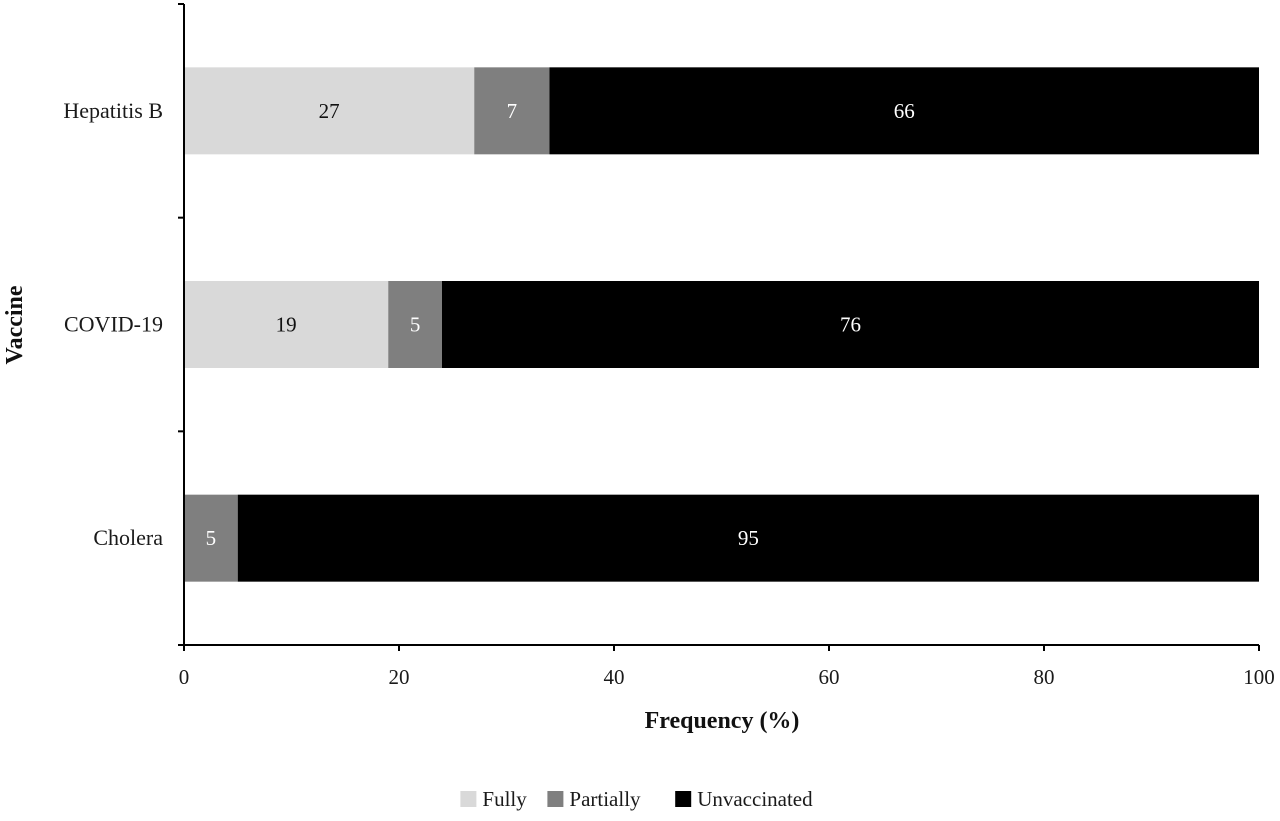  Describe the element at coordinates (1259, 677) in the screenshot. I see `x-tick-label: 100` at that location.